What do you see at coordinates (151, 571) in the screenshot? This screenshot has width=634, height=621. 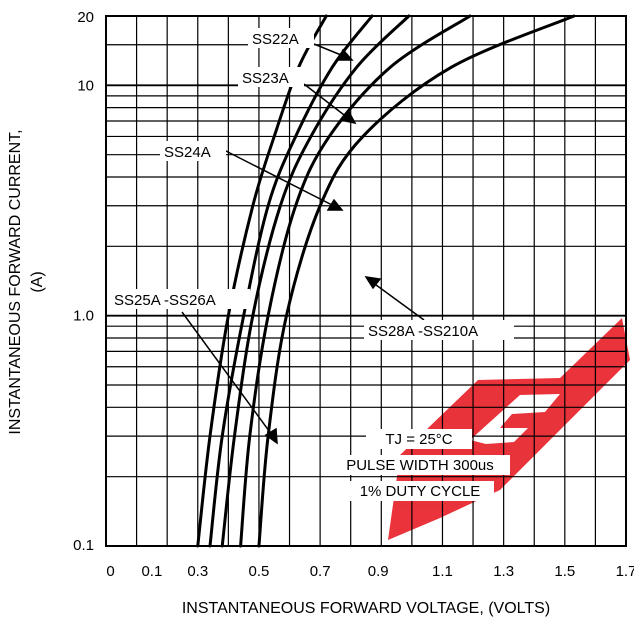 I see `x-tick-label: 0.1` at bounding box center [151, 571].